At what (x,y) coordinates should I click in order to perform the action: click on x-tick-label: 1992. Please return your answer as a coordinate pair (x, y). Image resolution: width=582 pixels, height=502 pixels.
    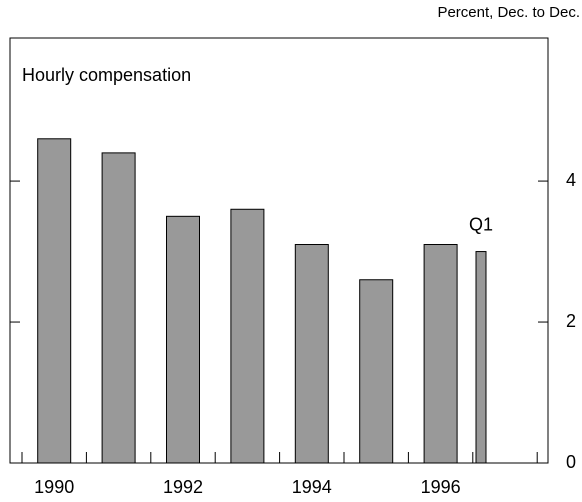
    Looking at the image, I should click on (183, 487).